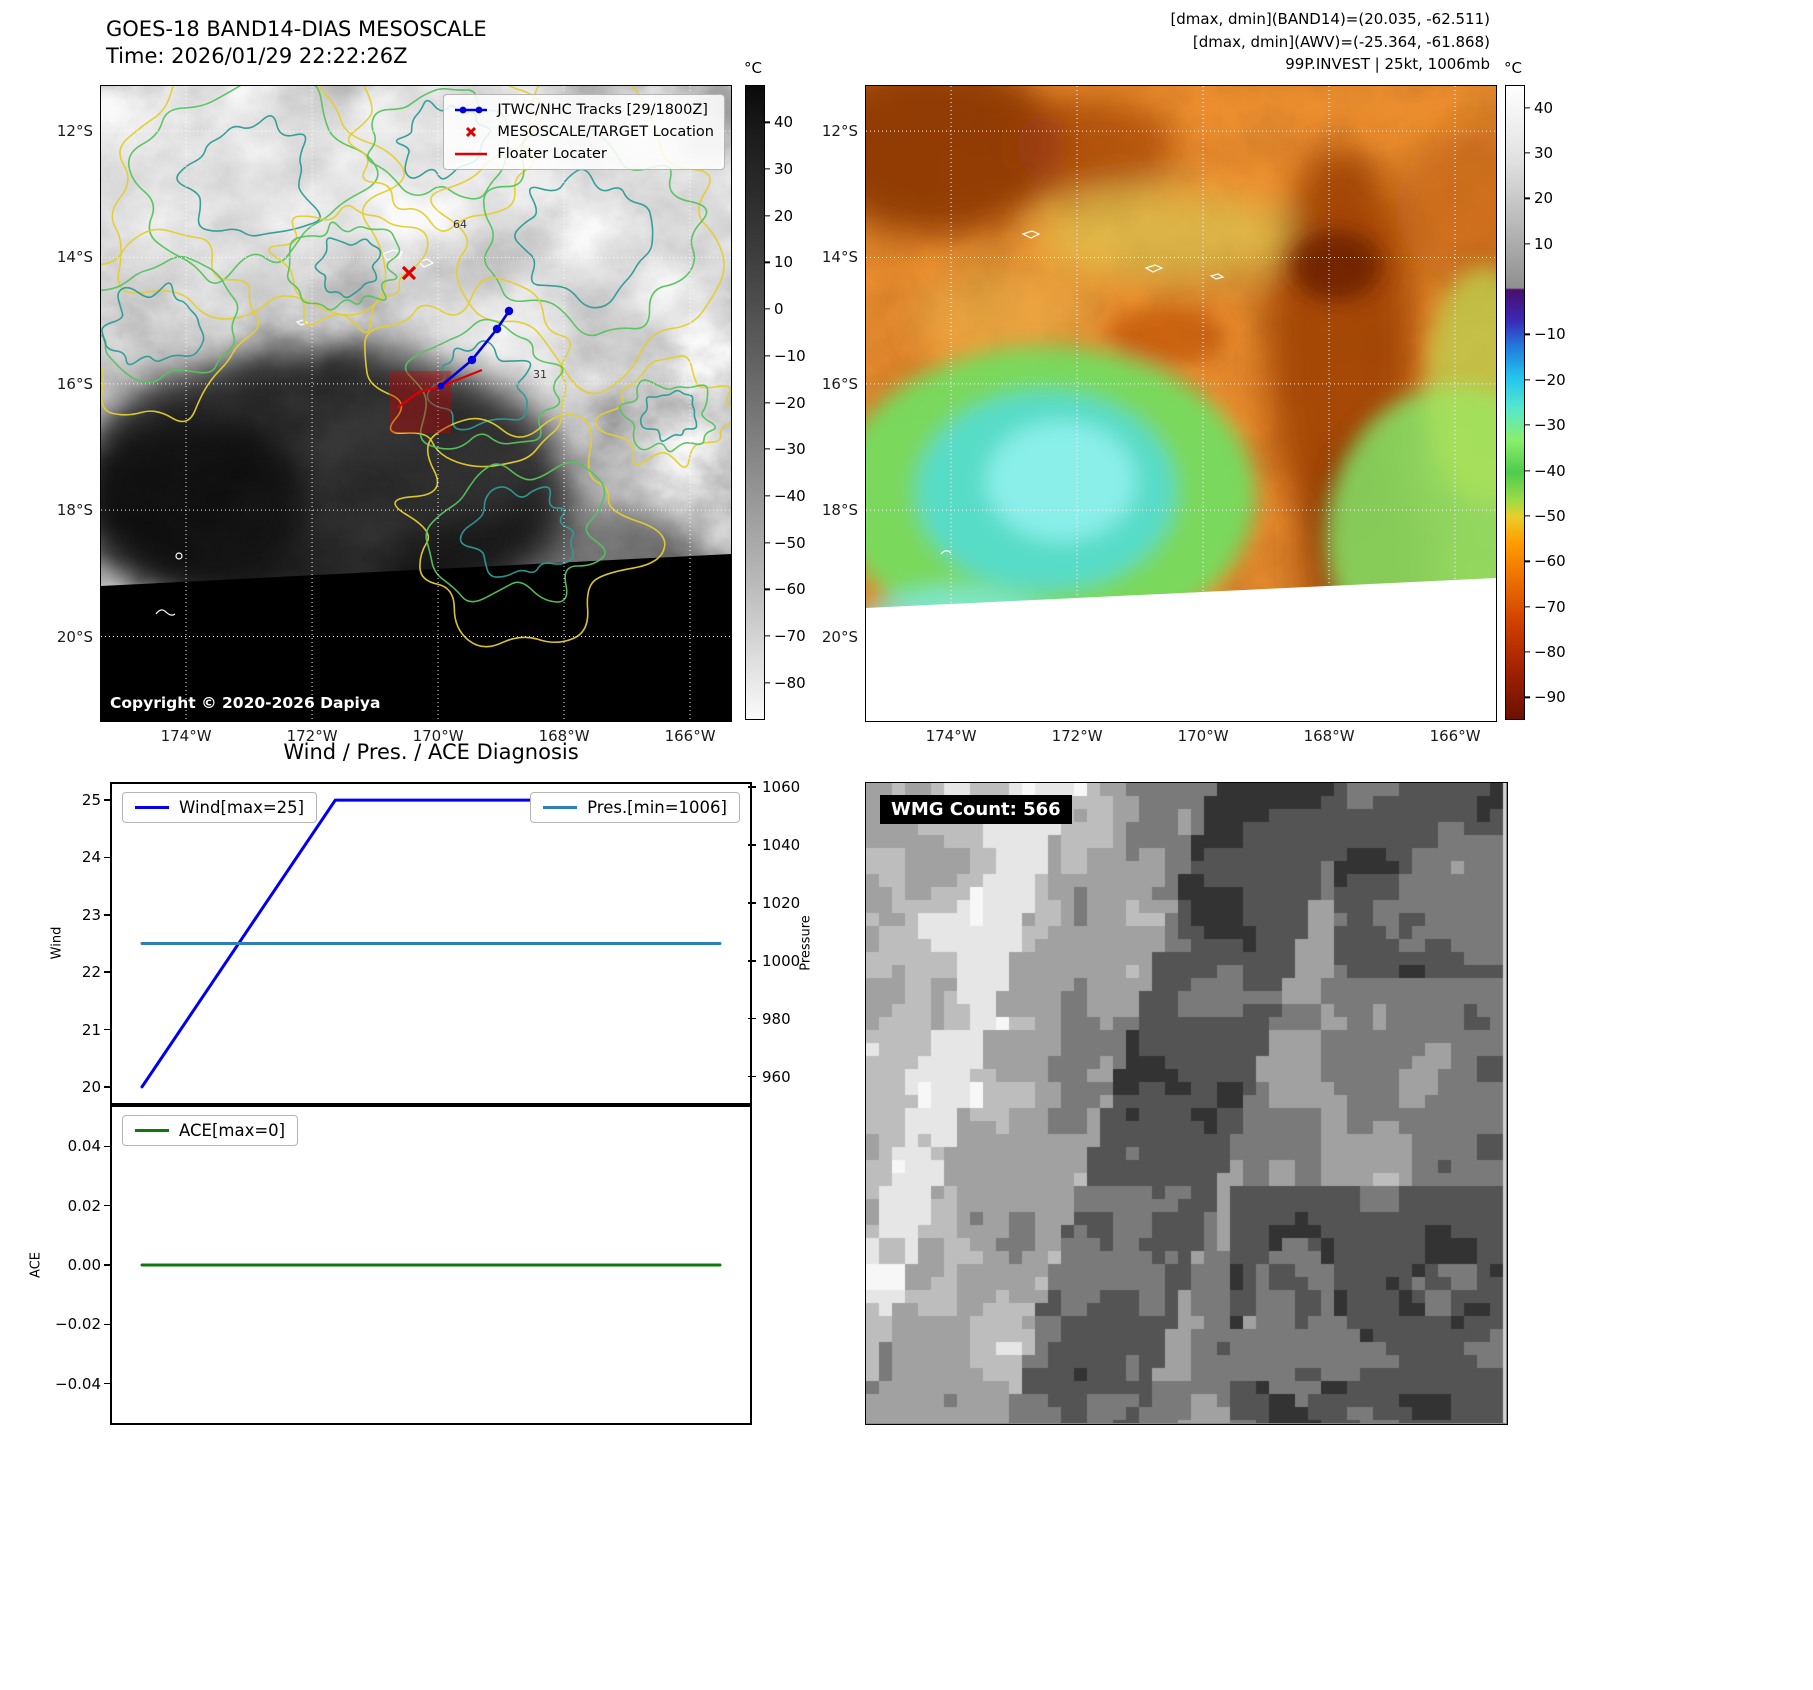 This screenshot has width=1813, height=1690. I want to click on pressure-legend: Pres.[min=1006], so click(635, 807).